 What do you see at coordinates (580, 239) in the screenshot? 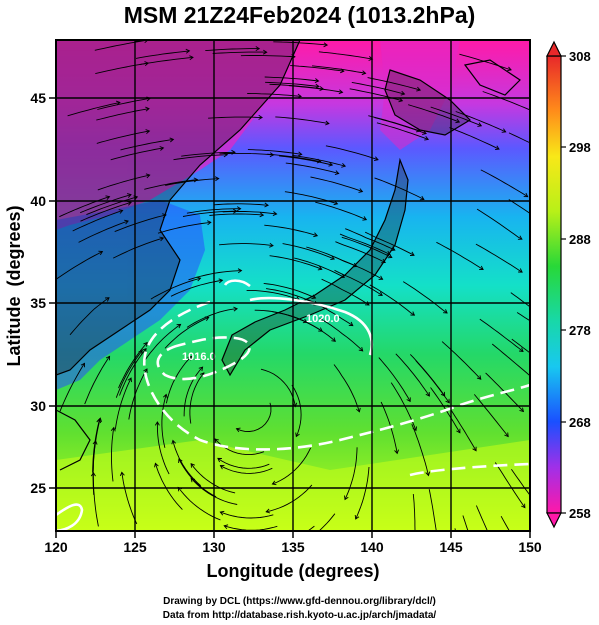
I see `colorbar-tick-label: 288` at bounding box center [580, 239].